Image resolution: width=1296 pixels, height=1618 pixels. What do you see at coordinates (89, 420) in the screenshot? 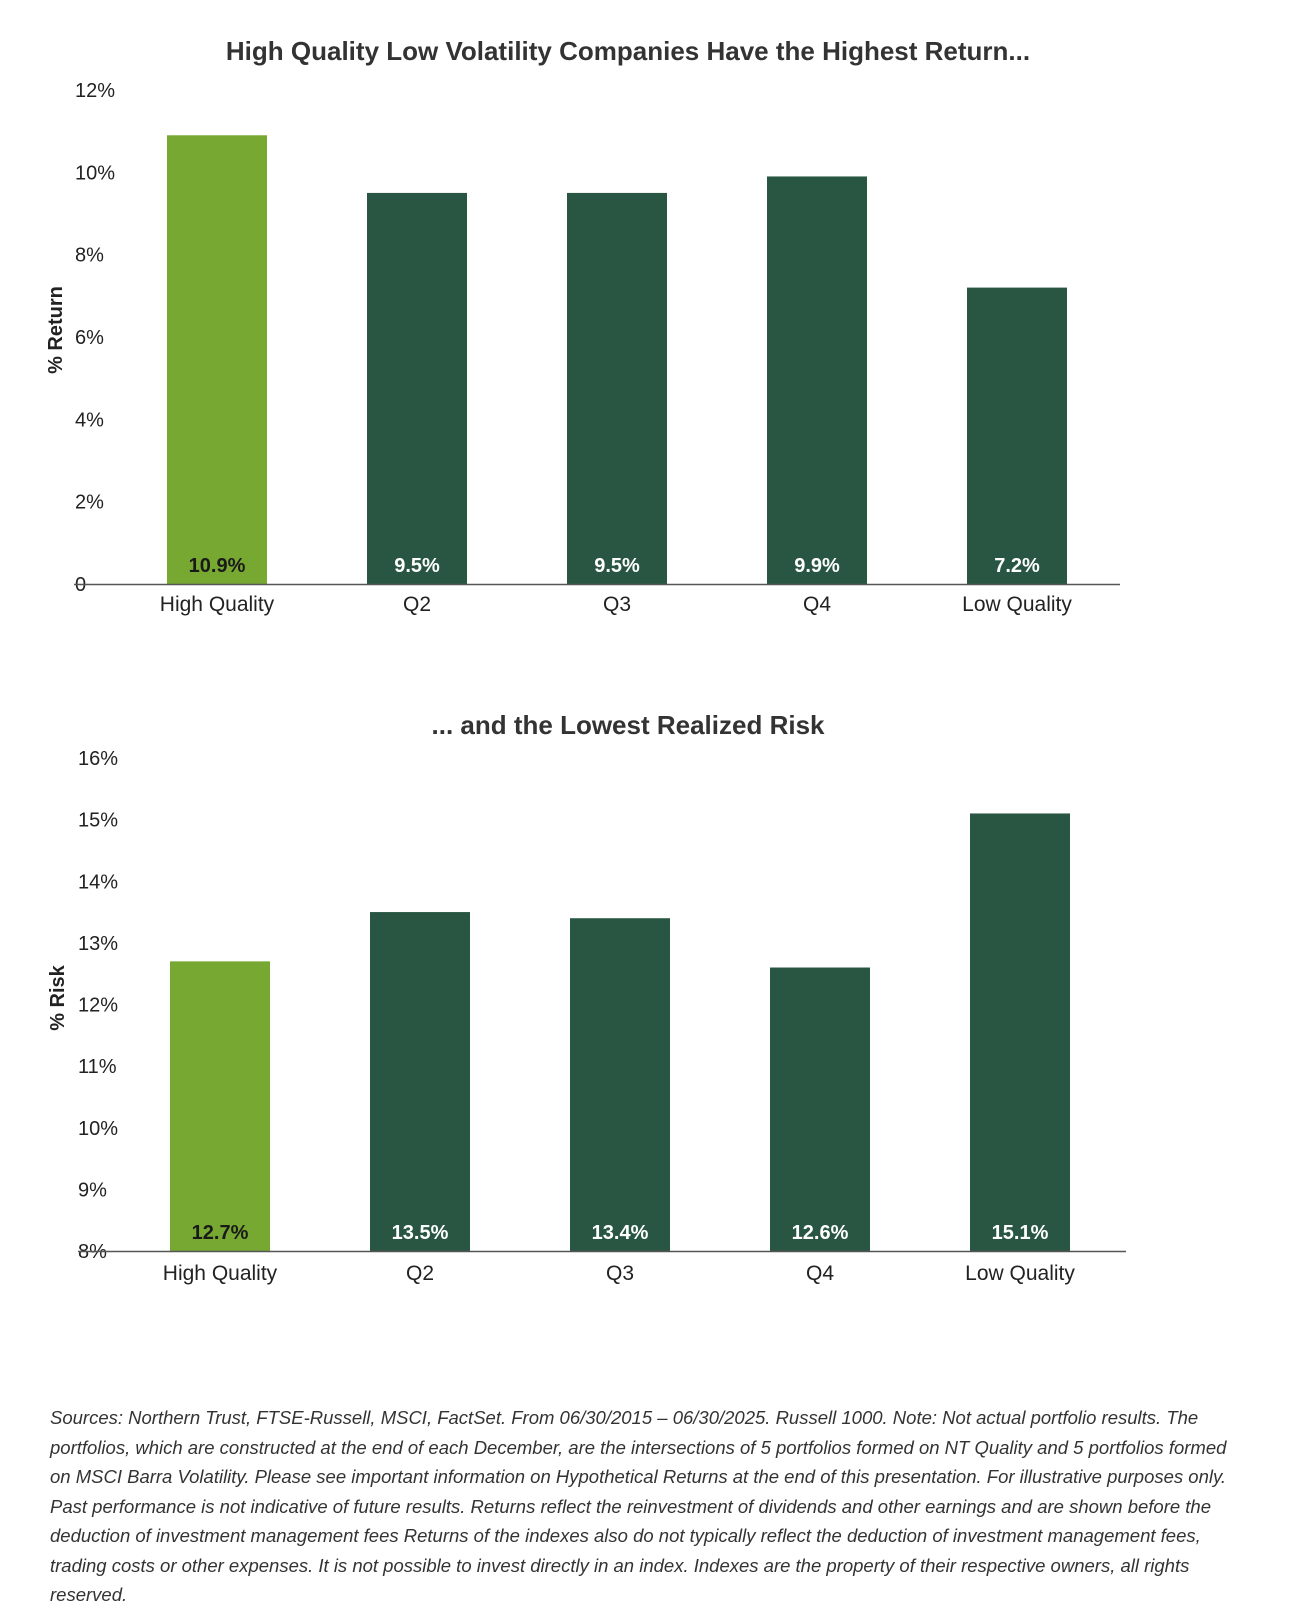
I see `y-tick-label: 4%` at bounding box center [89, 420].